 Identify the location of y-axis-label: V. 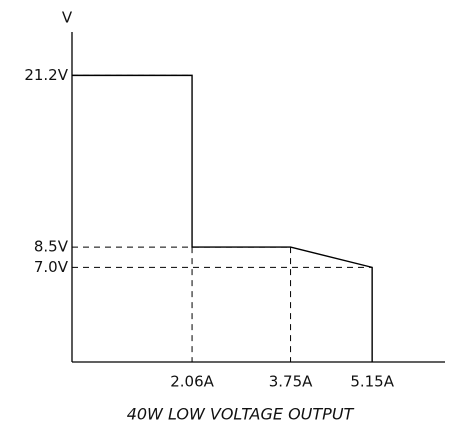
(67, 18).